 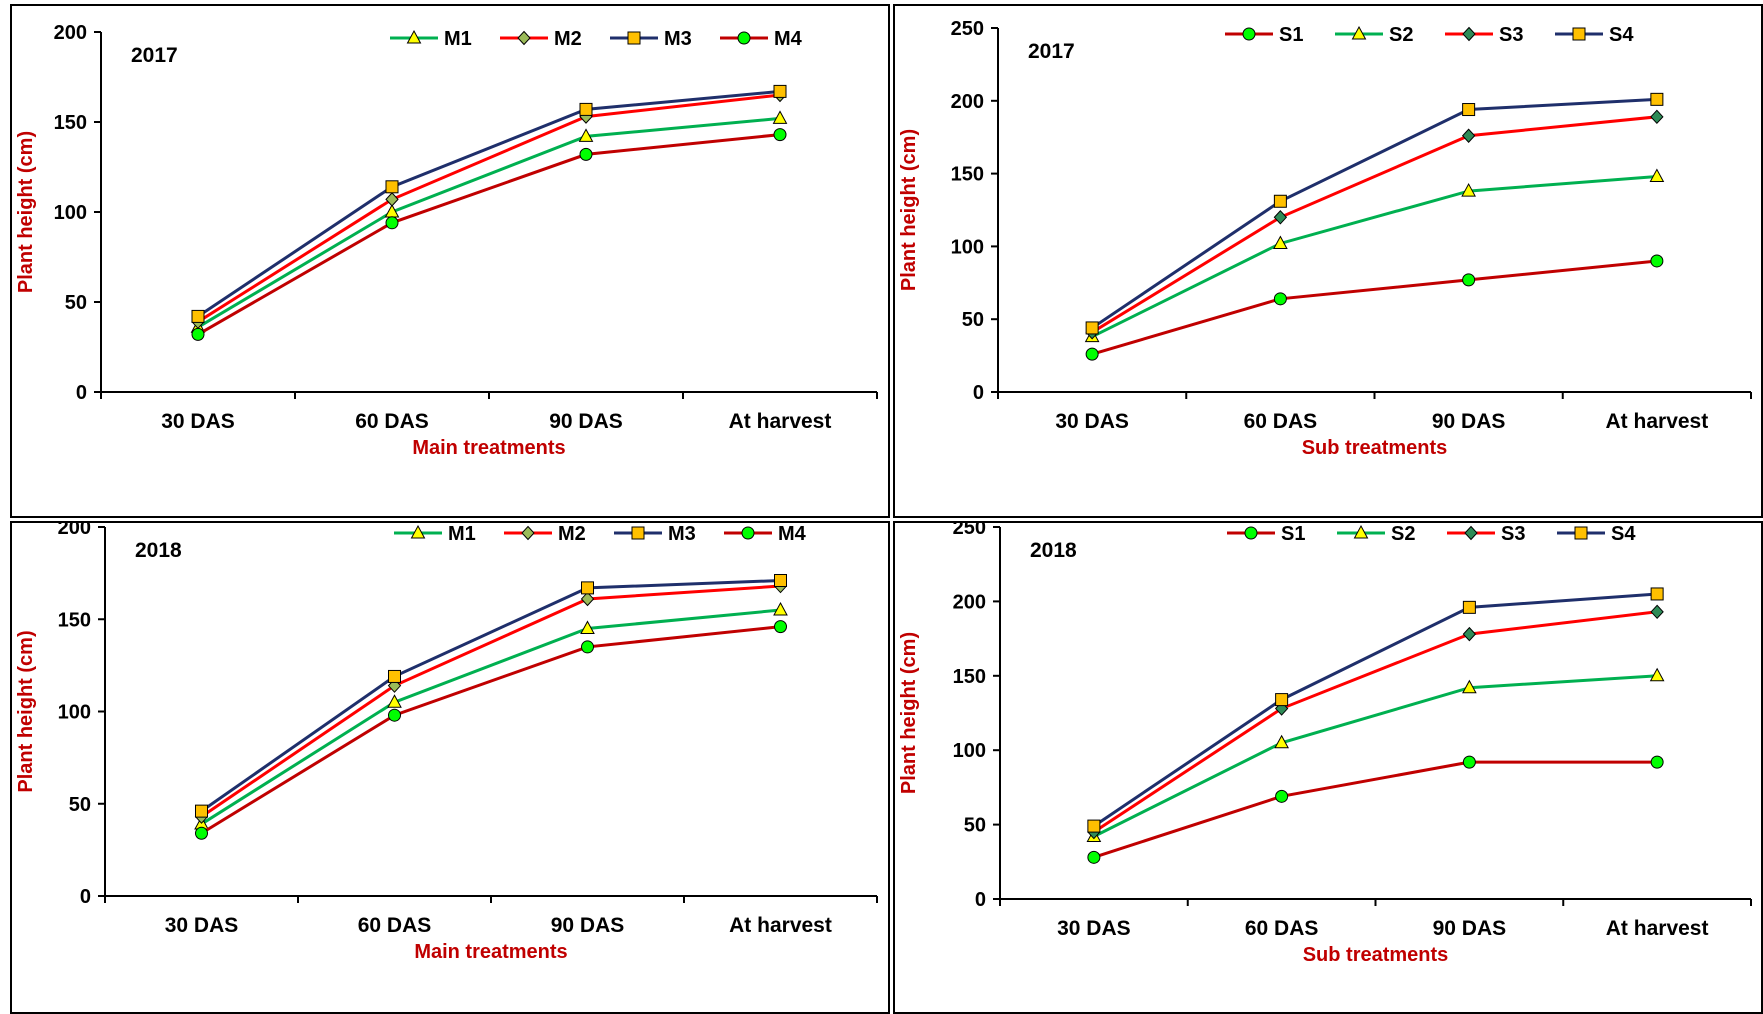 I want to click on legend-item: S2, so click(x=1374, y=35).